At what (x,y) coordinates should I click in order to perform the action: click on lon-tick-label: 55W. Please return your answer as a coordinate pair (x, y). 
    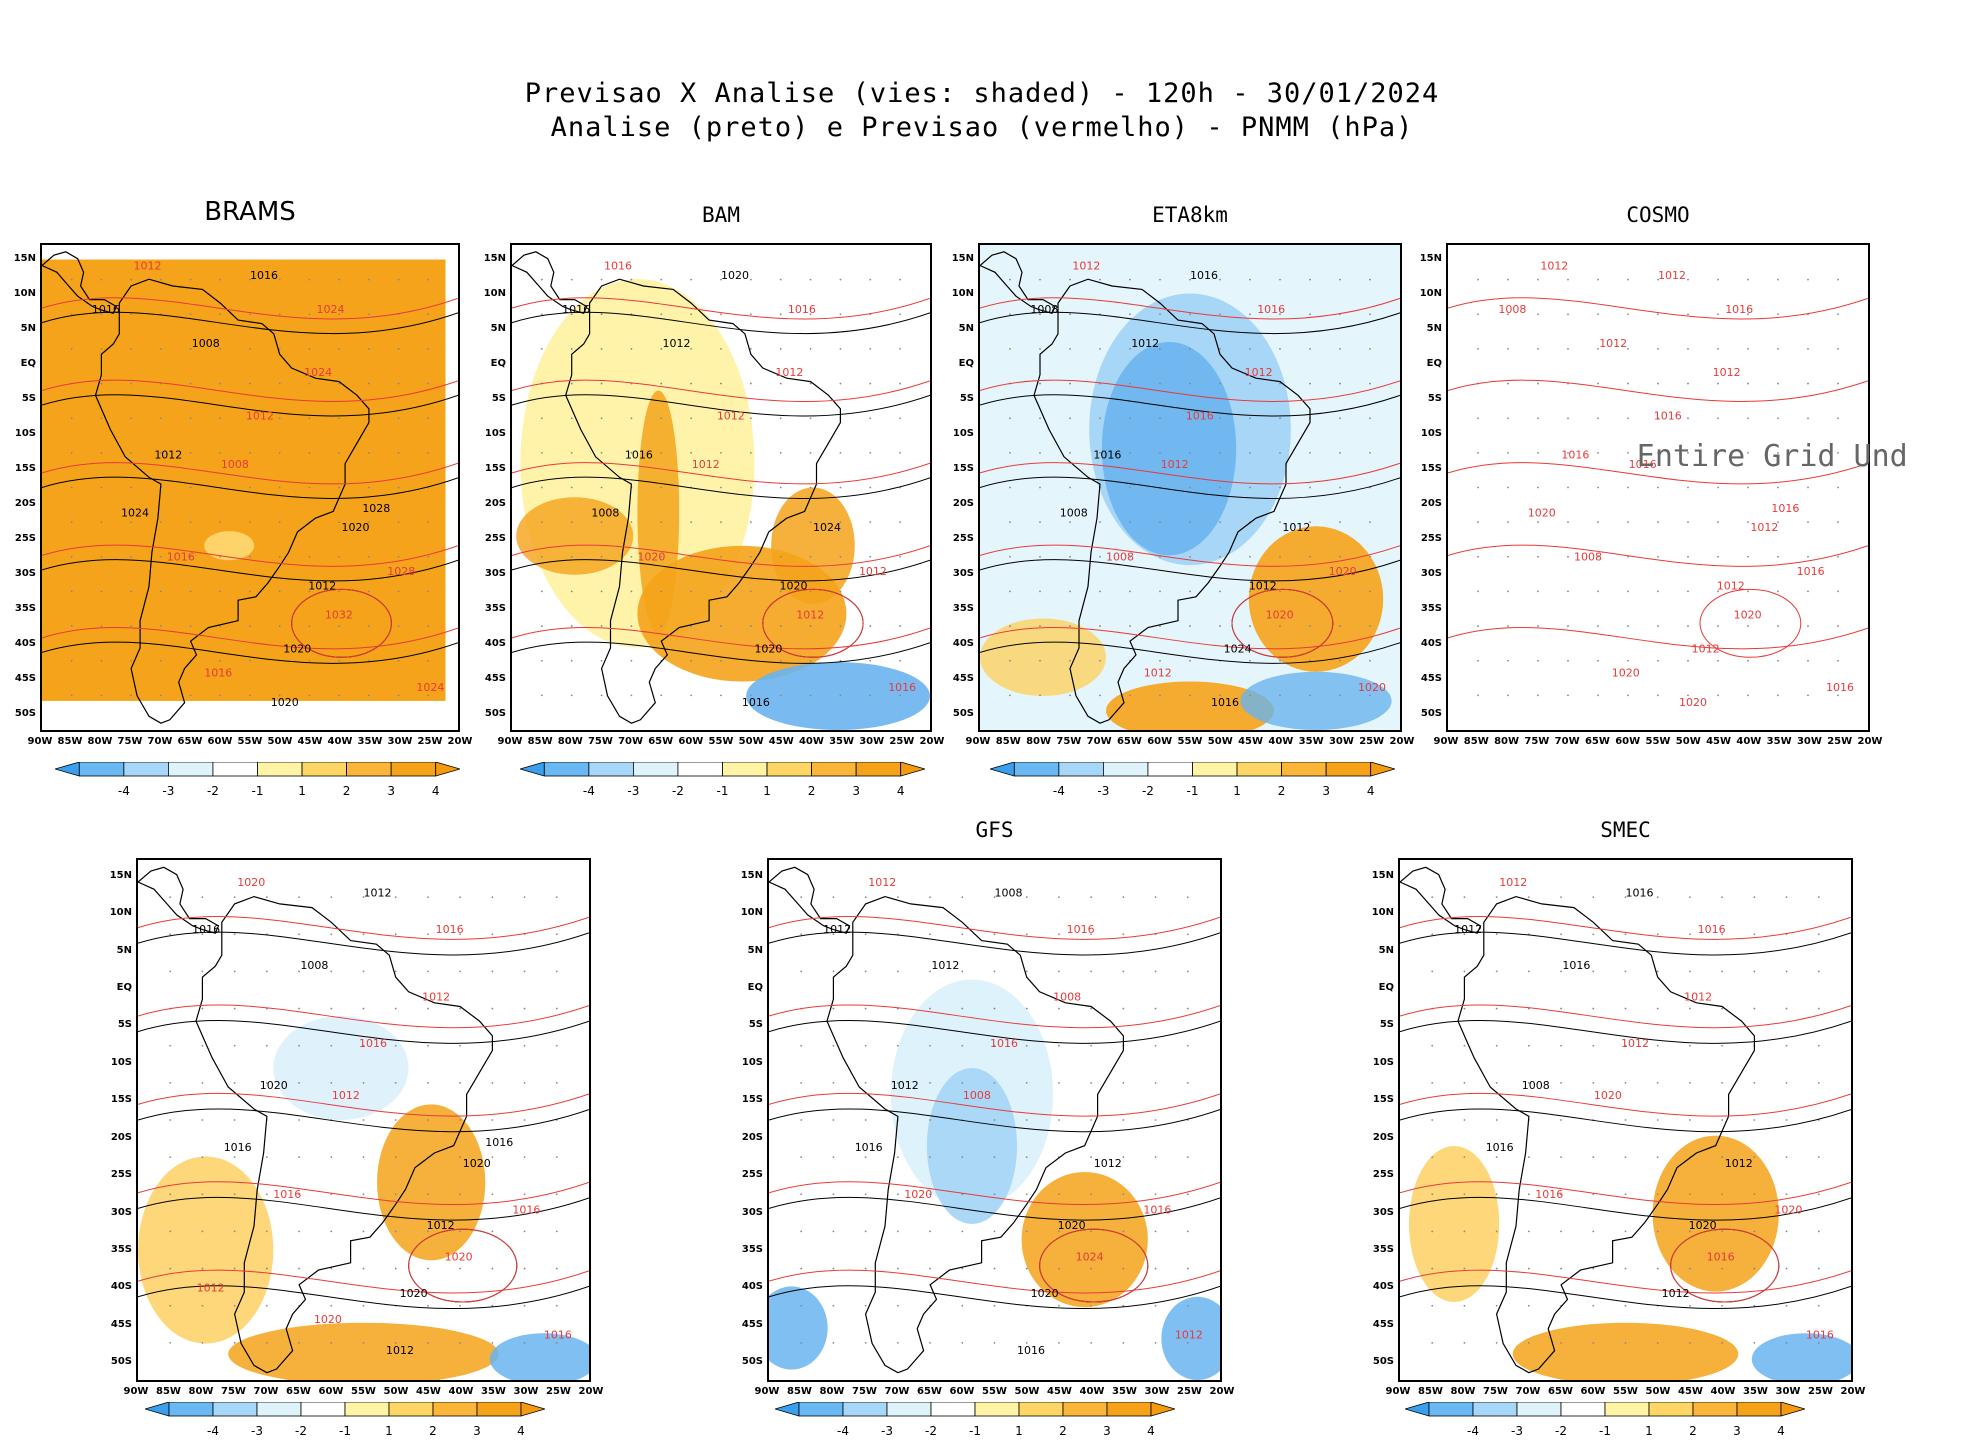
    Looking at the image, I should click on (363, 1391).